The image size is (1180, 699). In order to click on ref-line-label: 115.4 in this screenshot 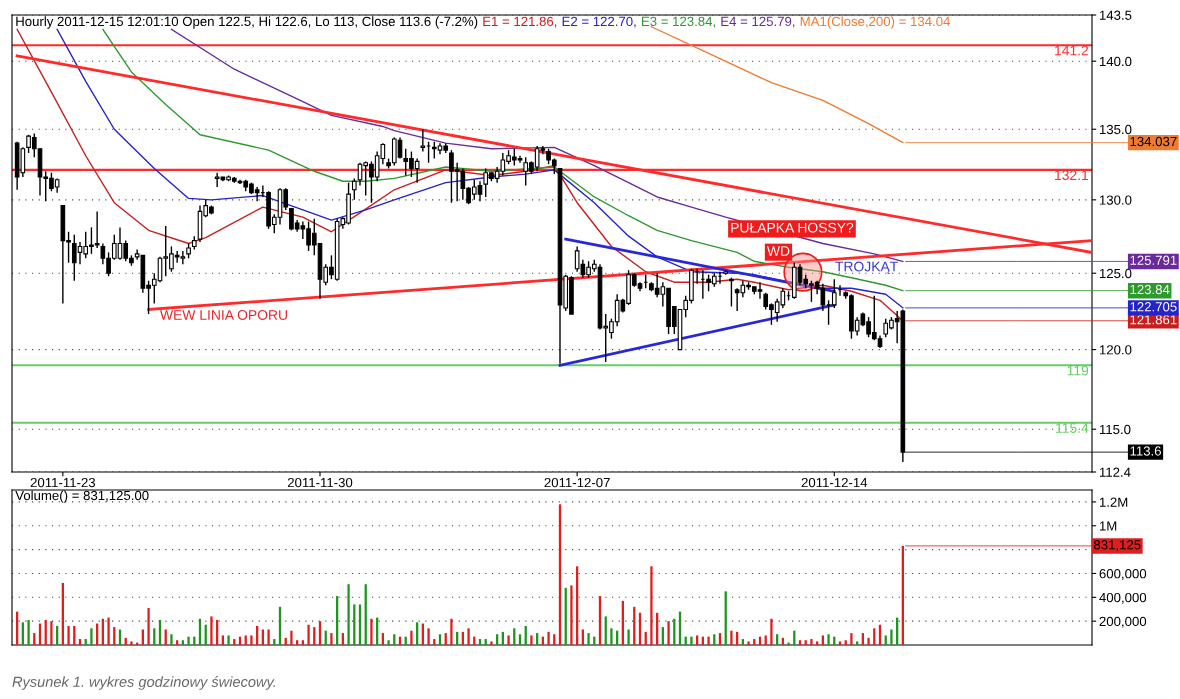, I will do `click(1072, 428)`.